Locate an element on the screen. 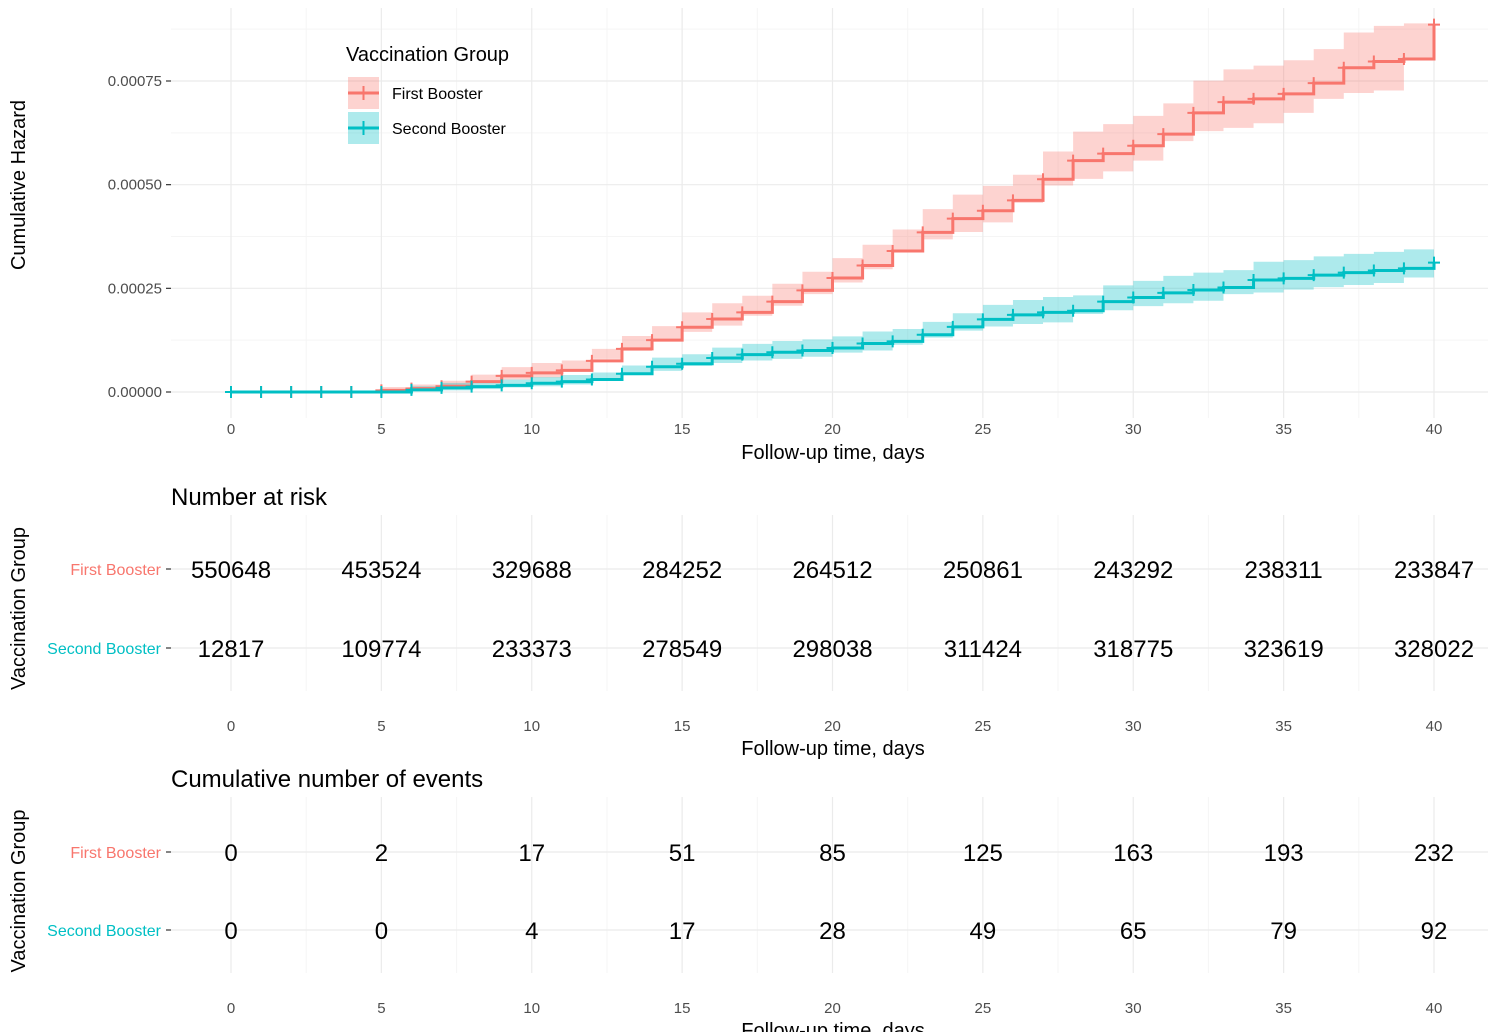 This screenshot has width=1497, height=1032. table-cell-value: 65 is located at coordinates (1133, 931).